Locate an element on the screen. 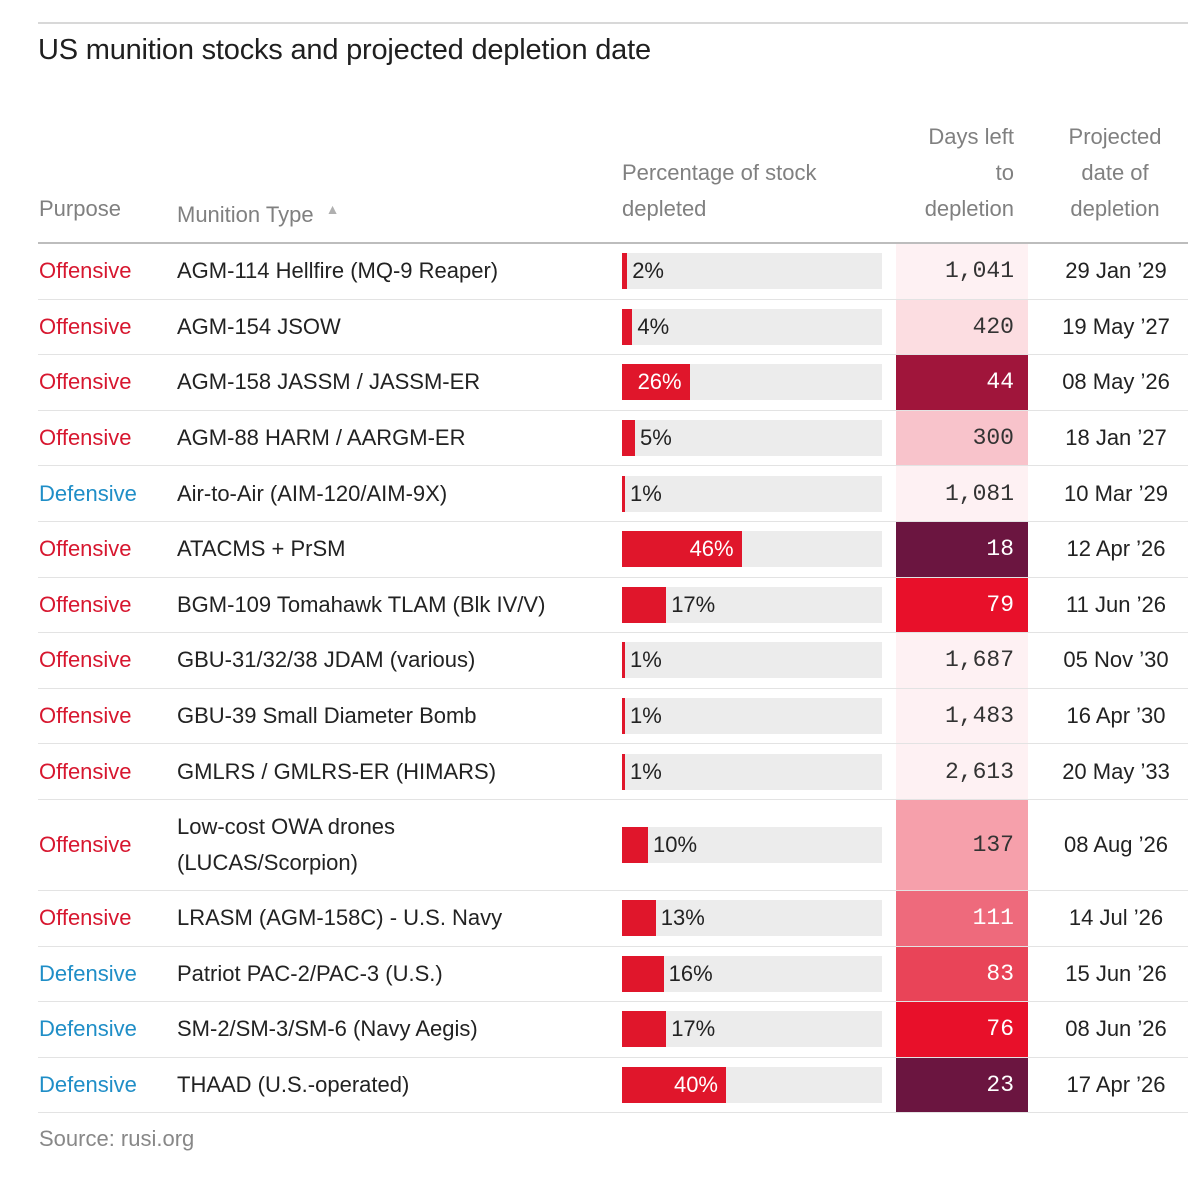 This screenshot has width=1200, height=1180. munition-type-cell: BGM-109 Tomahawk TLAM (Blk IV/V) is located at coordinates (397, 605).